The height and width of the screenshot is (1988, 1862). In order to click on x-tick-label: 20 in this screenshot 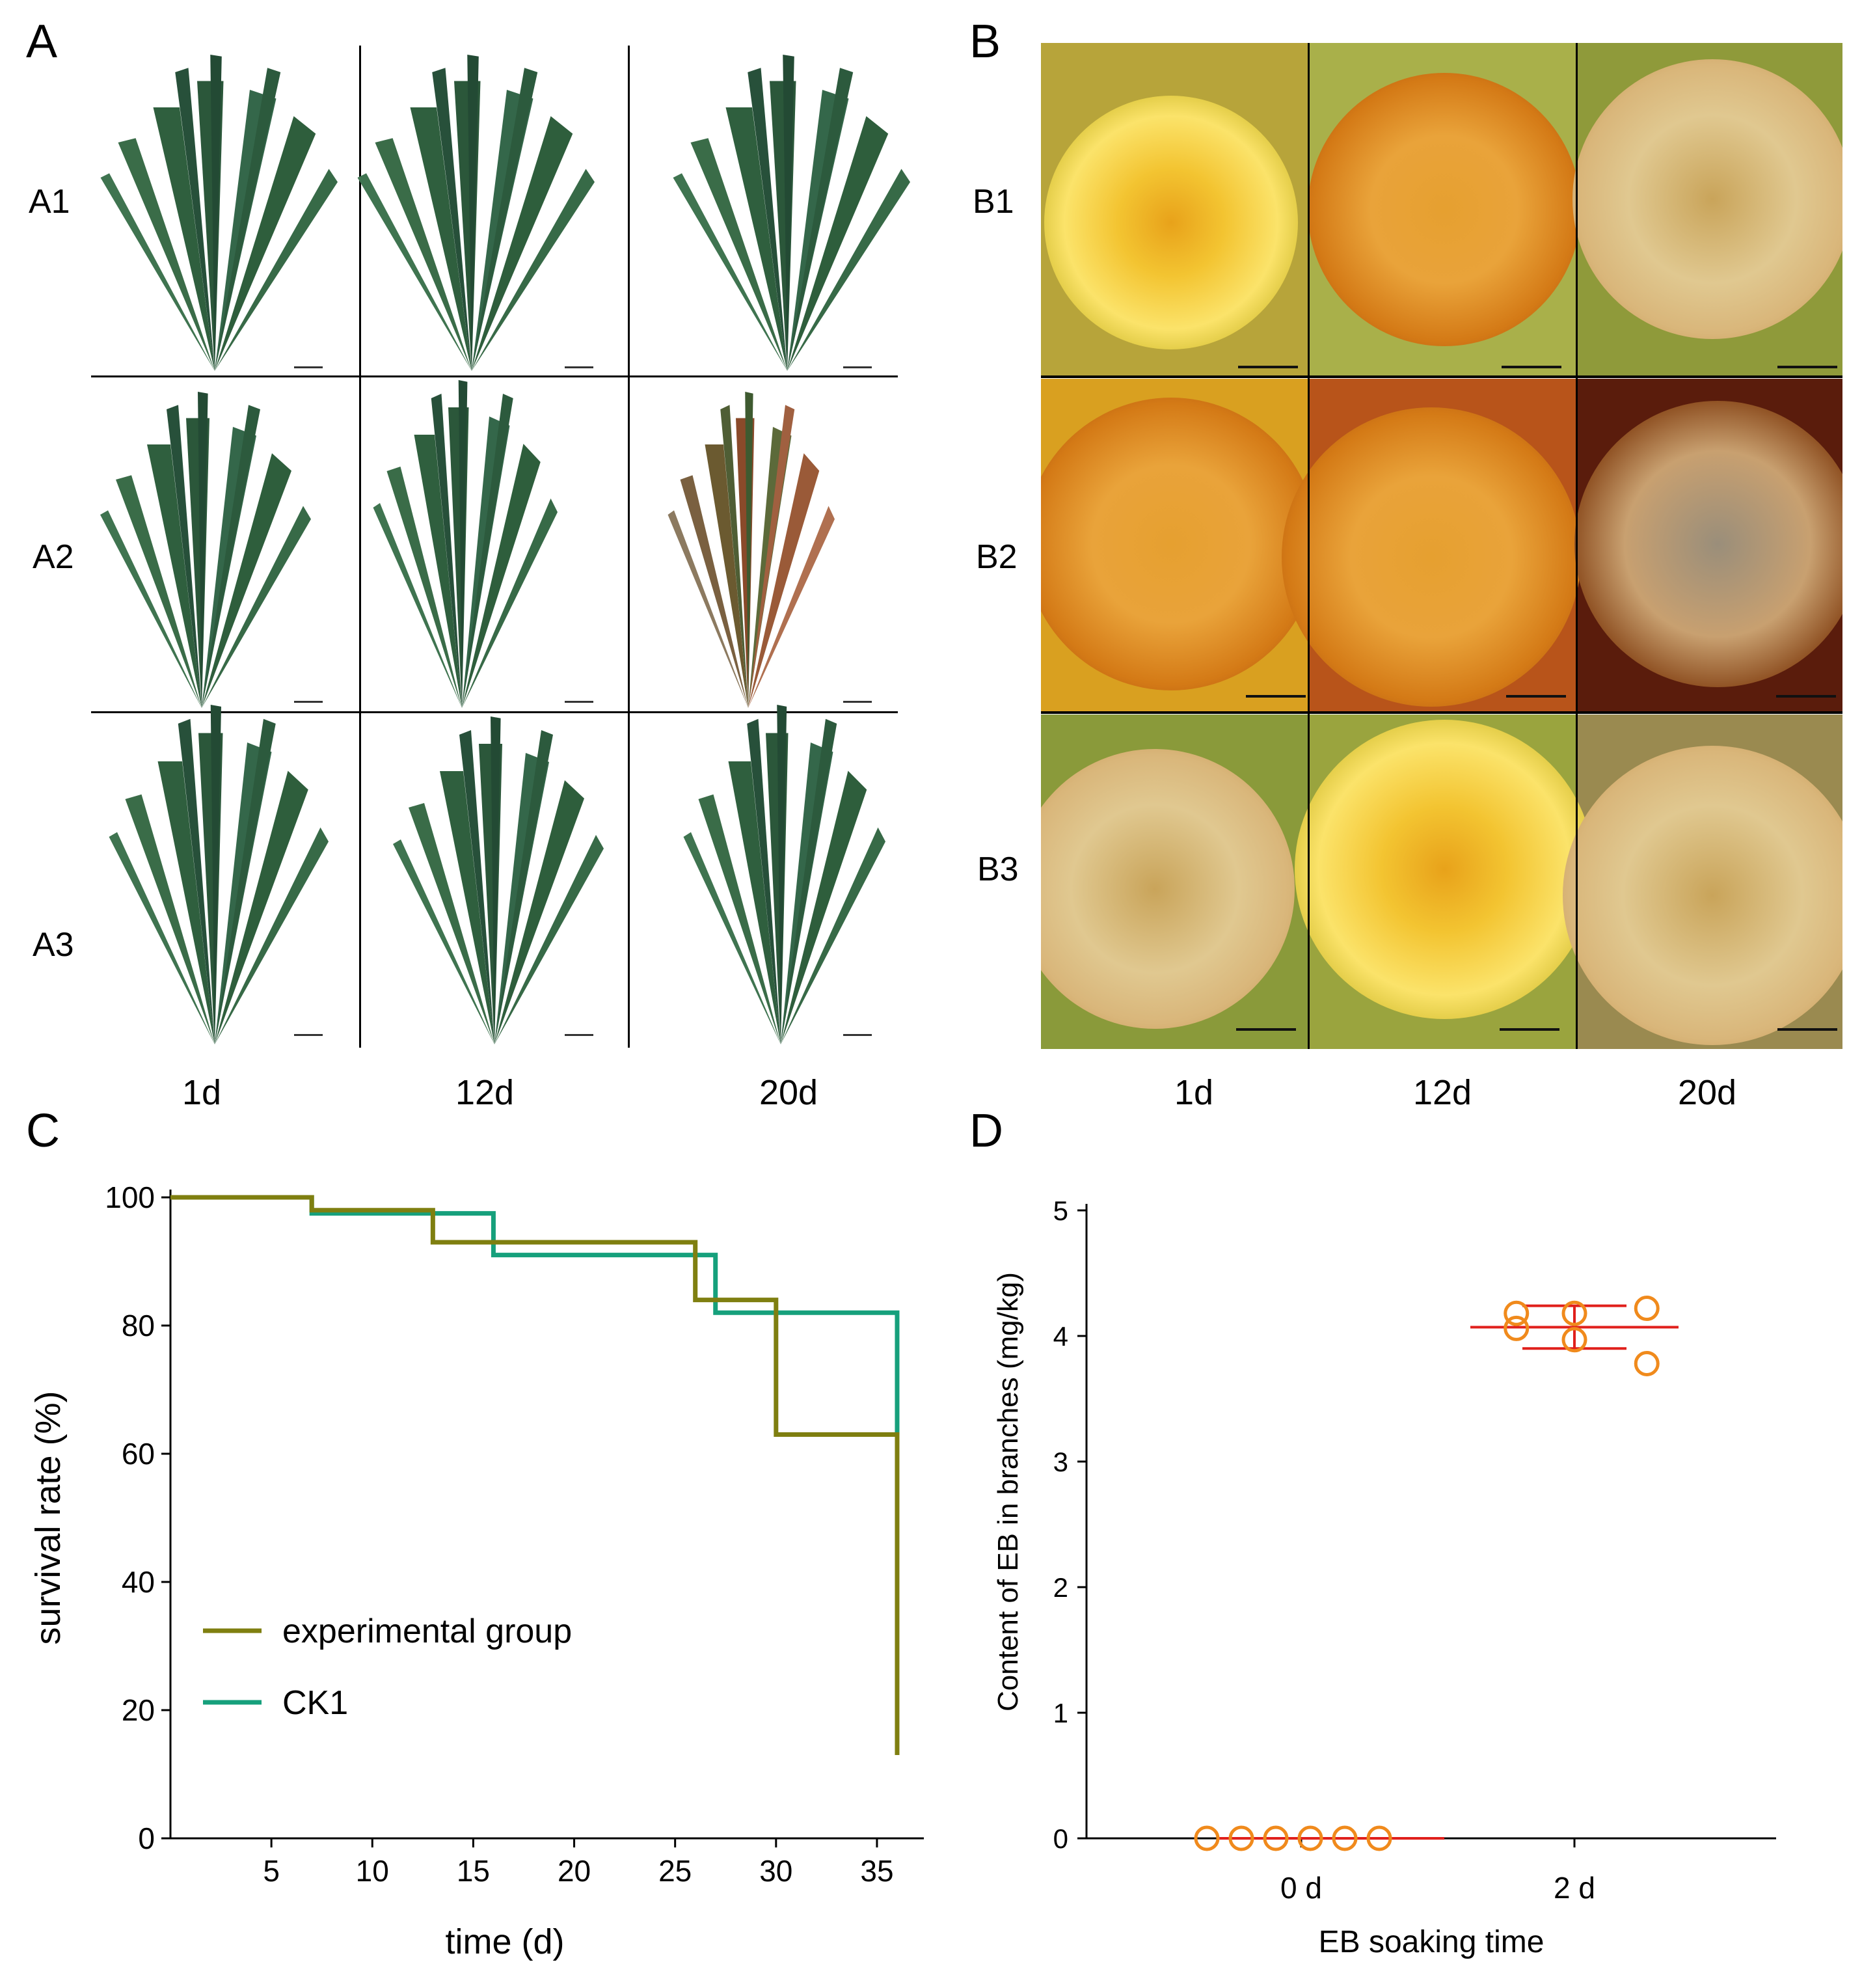, I will do `click(574, 1871)`.